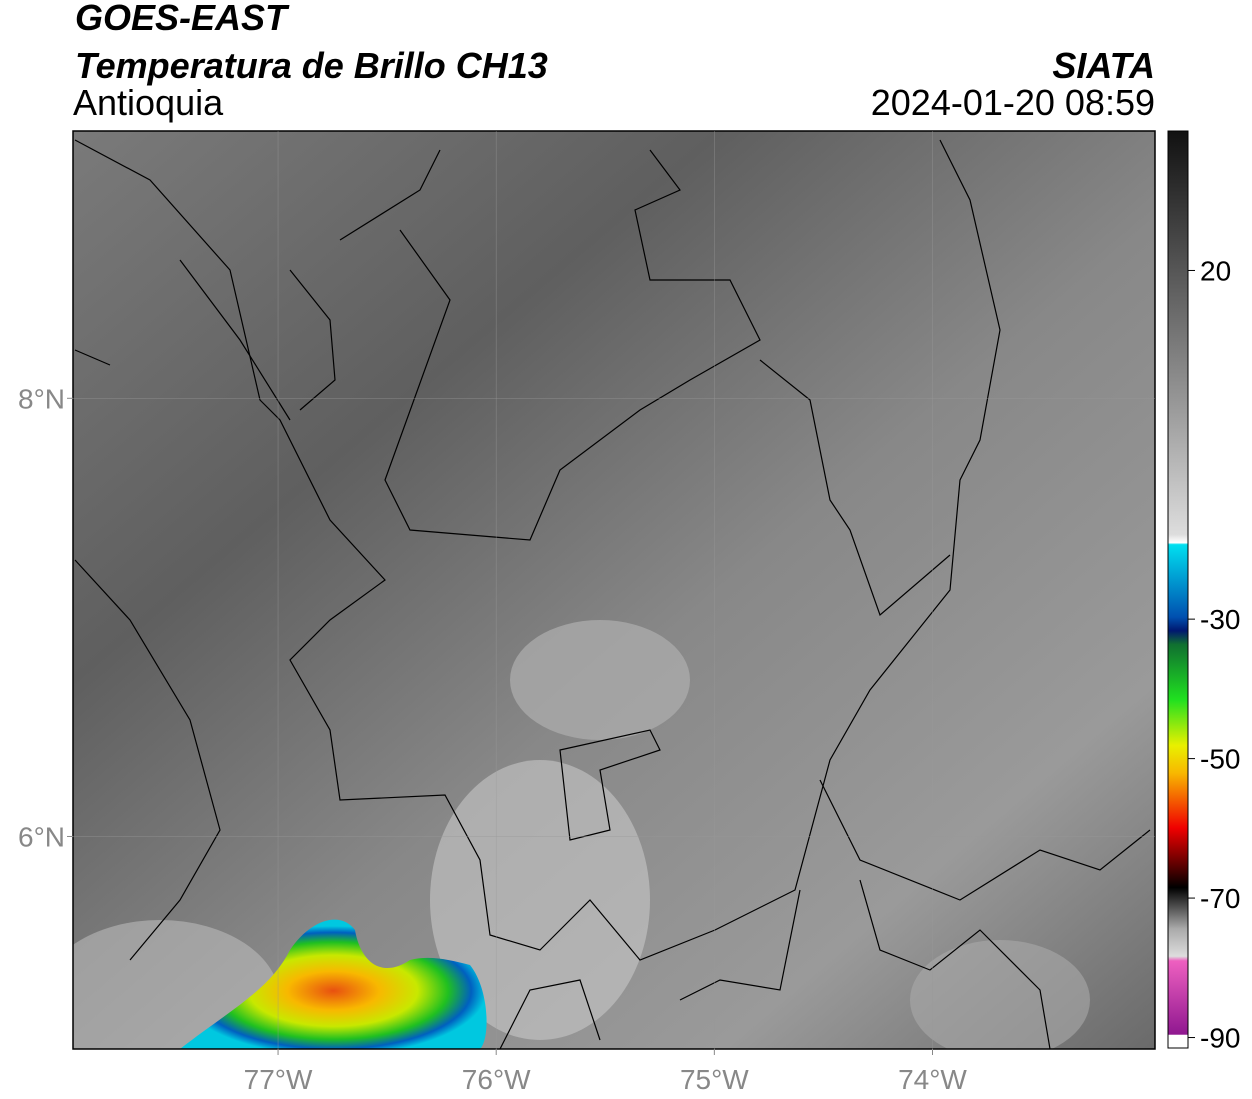  What do you see at coordinates (1178, 589) in the screenshot?
I see `colorbar` at bounding box center [1178, 589].